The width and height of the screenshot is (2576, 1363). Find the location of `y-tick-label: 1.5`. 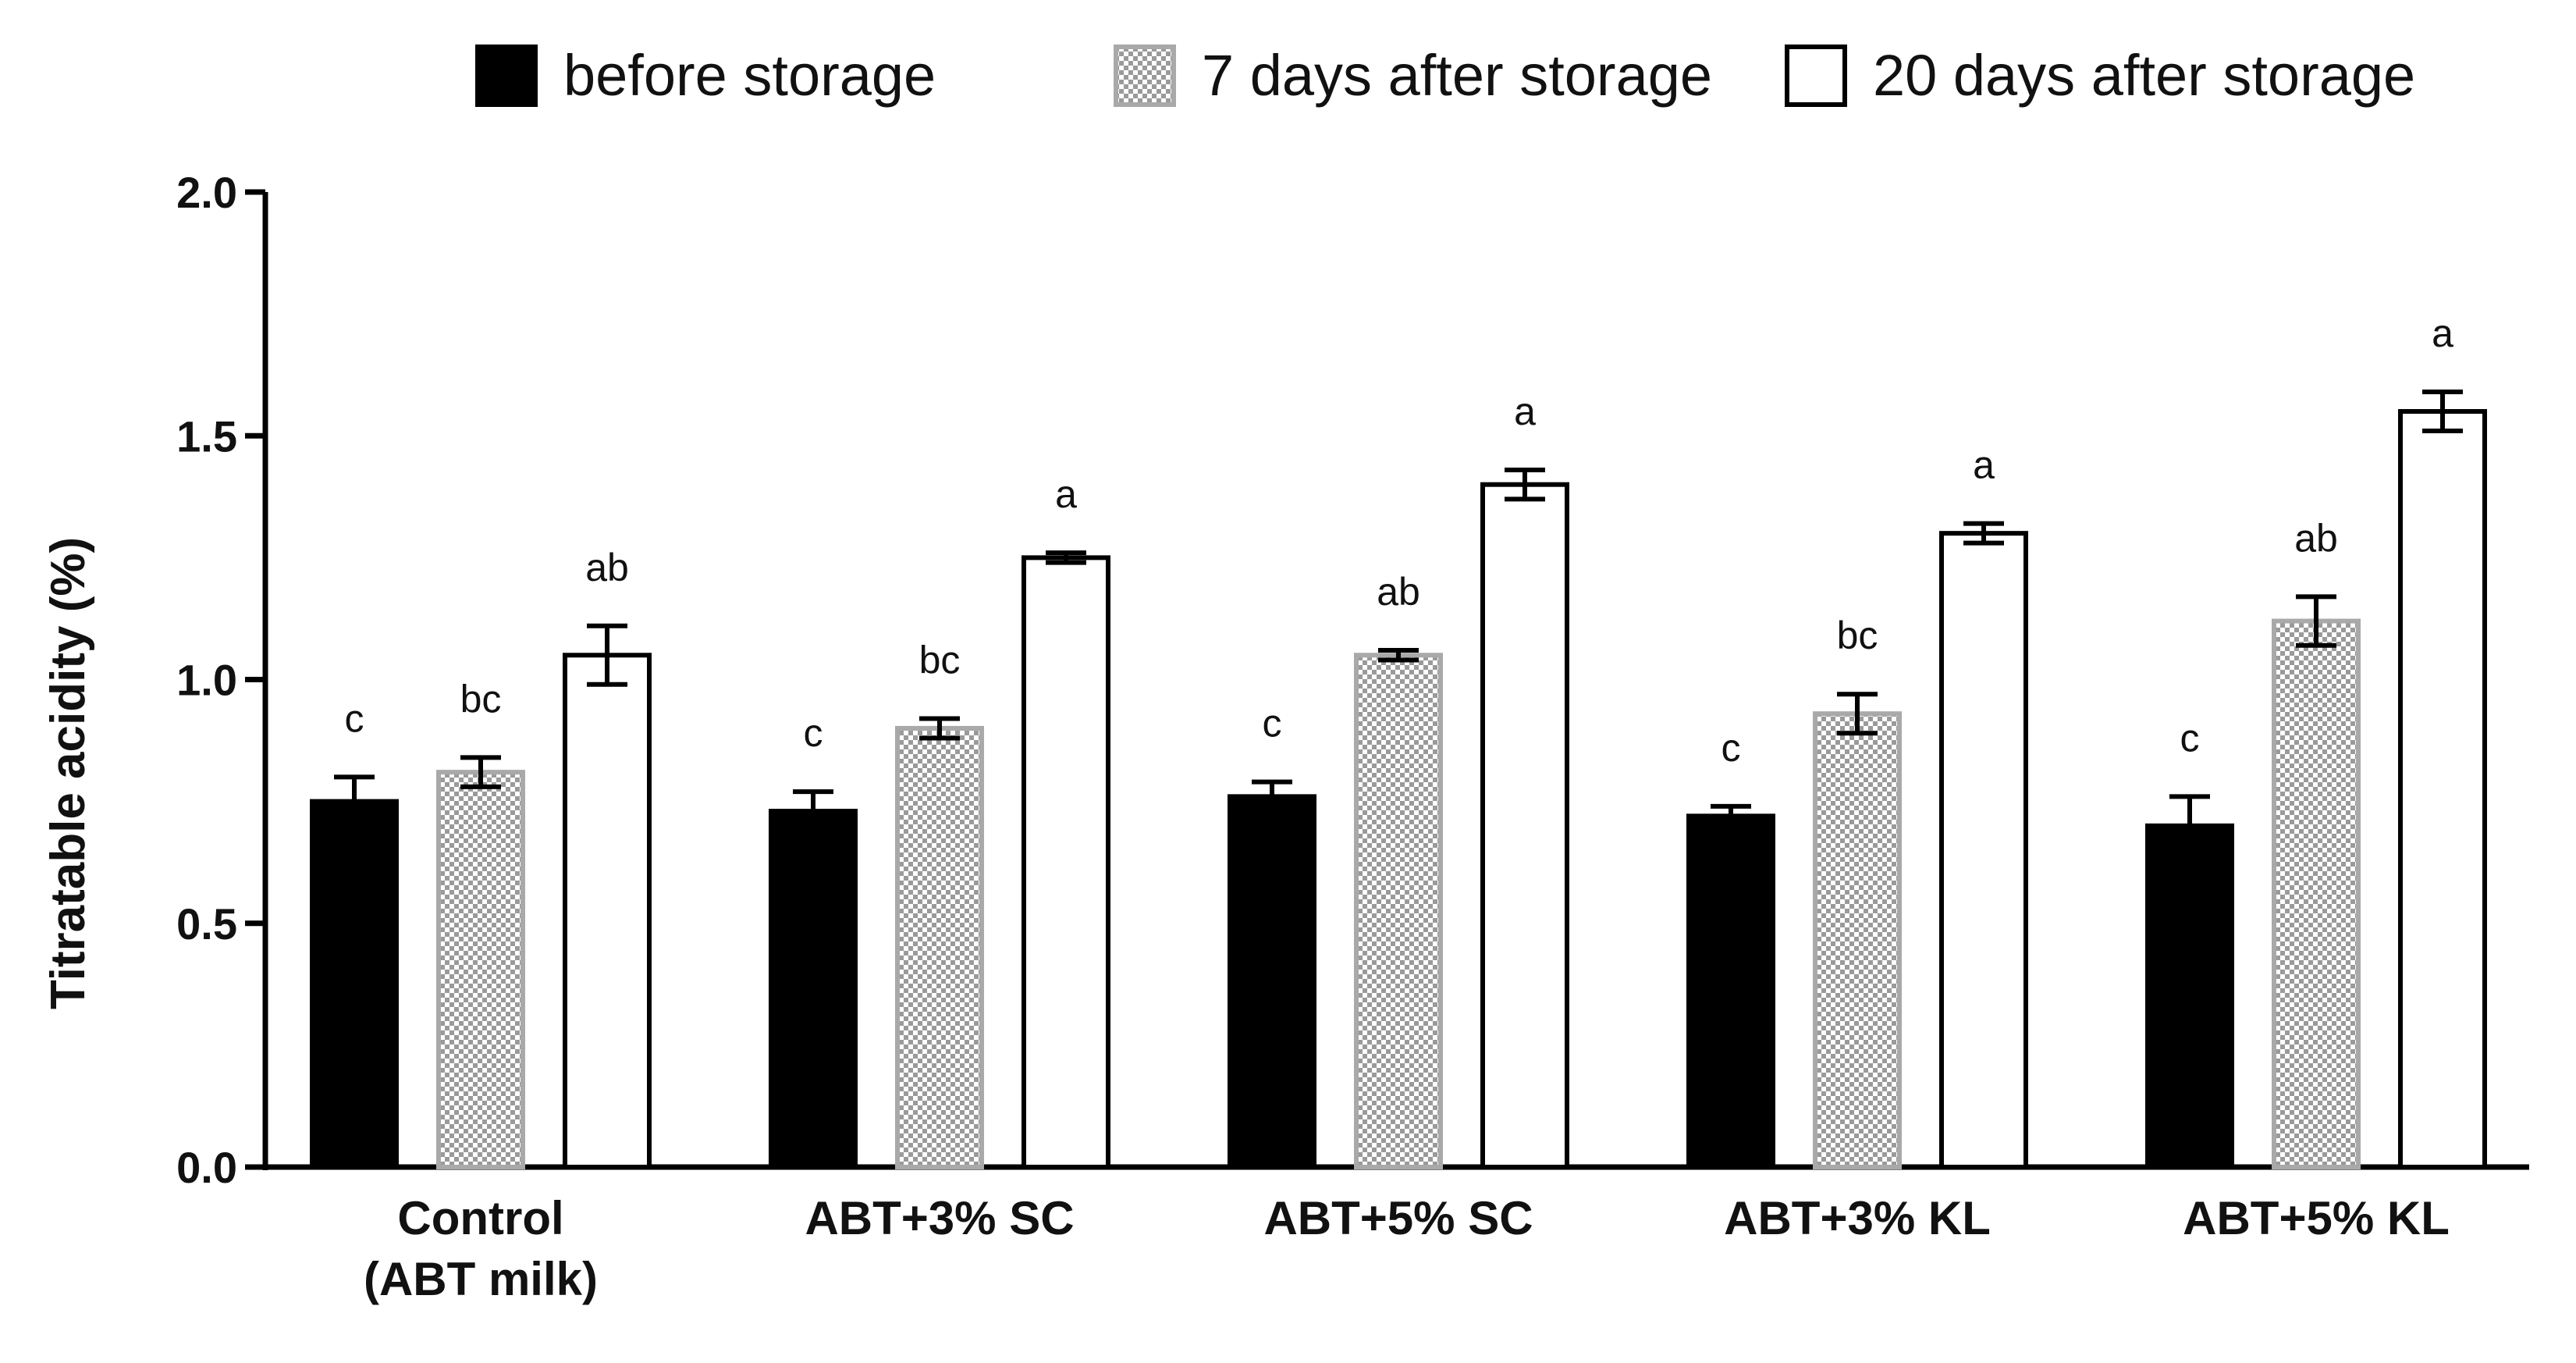

y-tick-label: 1.5 is located at coordinates (206, 436).